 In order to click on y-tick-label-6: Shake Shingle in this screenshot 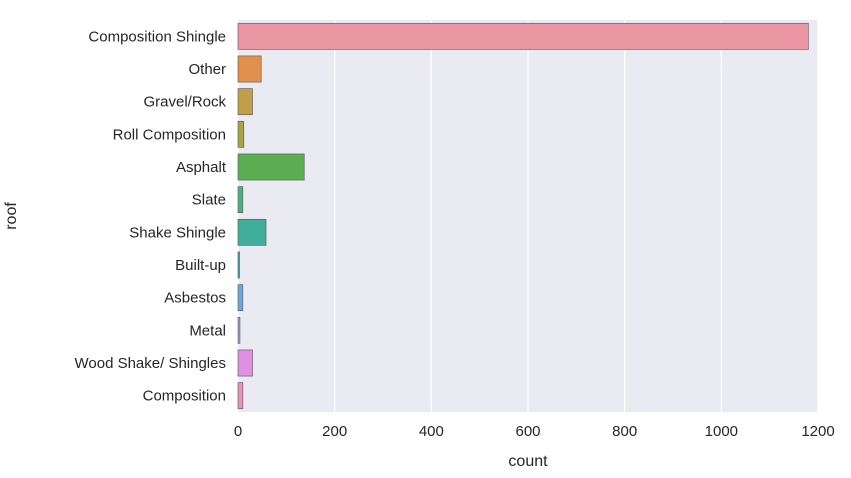, I will do `click(177, 232)`.